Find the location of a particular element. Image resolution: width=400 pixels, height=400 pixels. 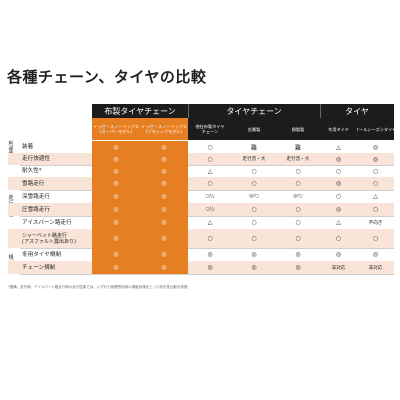

column-header: 他社布製タイヤ チェーン is located at coordinates (210, 129).